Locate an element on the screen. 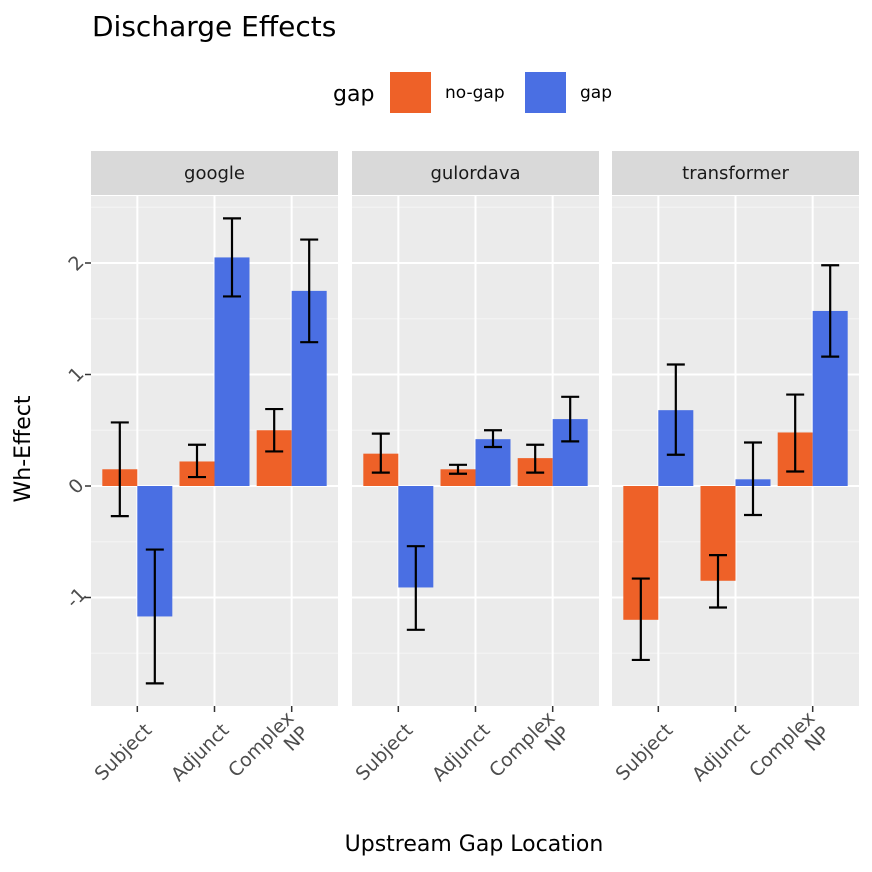 This screenshot has width=872, height=872. legend-swatch-no-gap is located at coordinates (410, 92).